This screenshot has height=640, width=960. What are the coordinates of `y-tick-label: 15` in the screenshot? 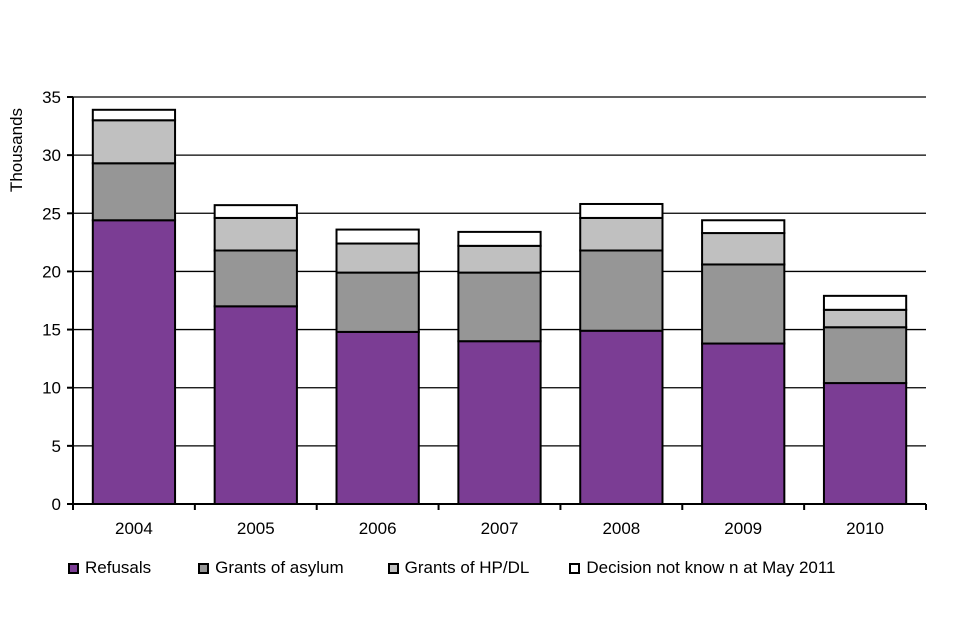 It's located at (51, 330).